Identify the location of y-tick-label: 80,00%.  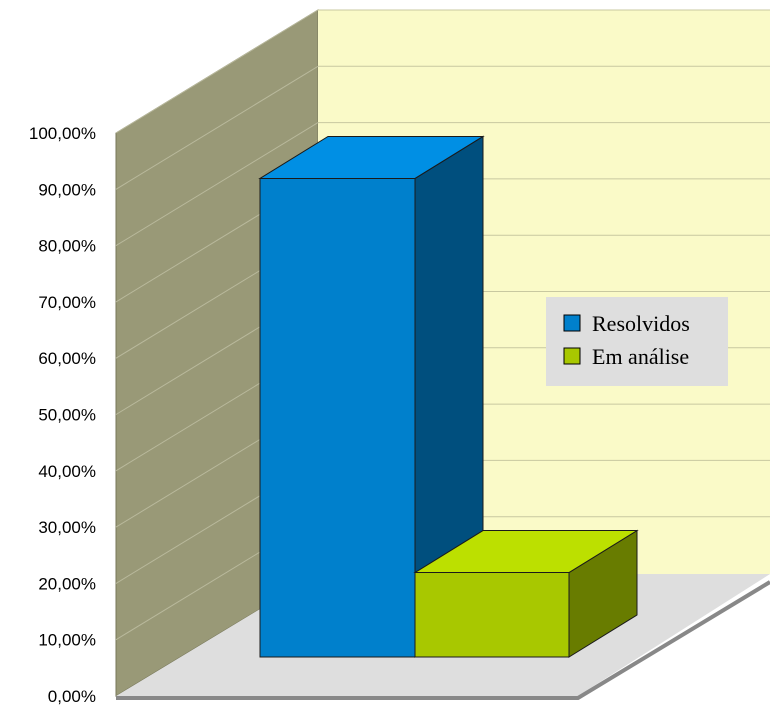
(67, 246).